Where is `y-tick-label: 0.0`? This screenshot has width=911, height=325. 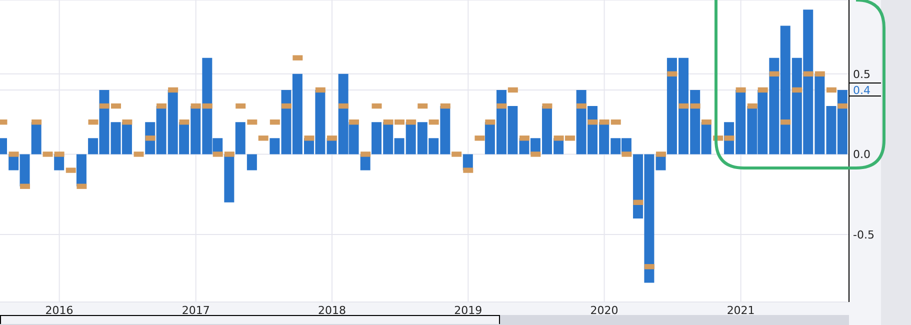
y-tick-label: 0.0 is located at coordinates (861, 155).